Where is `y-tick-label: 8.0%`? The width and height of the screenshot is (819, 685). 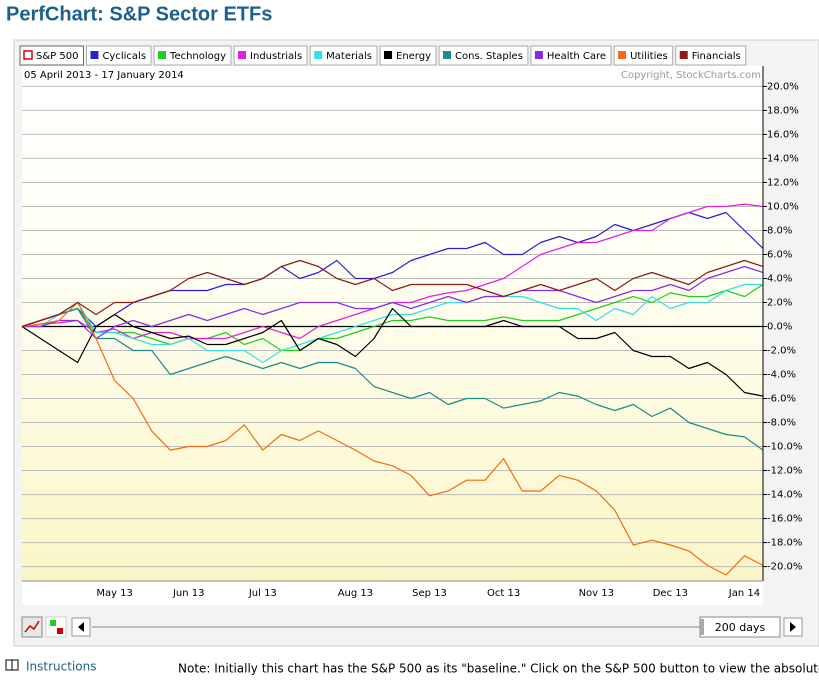
y-tick-label: 8.0% is located at coordinates (779, 230).